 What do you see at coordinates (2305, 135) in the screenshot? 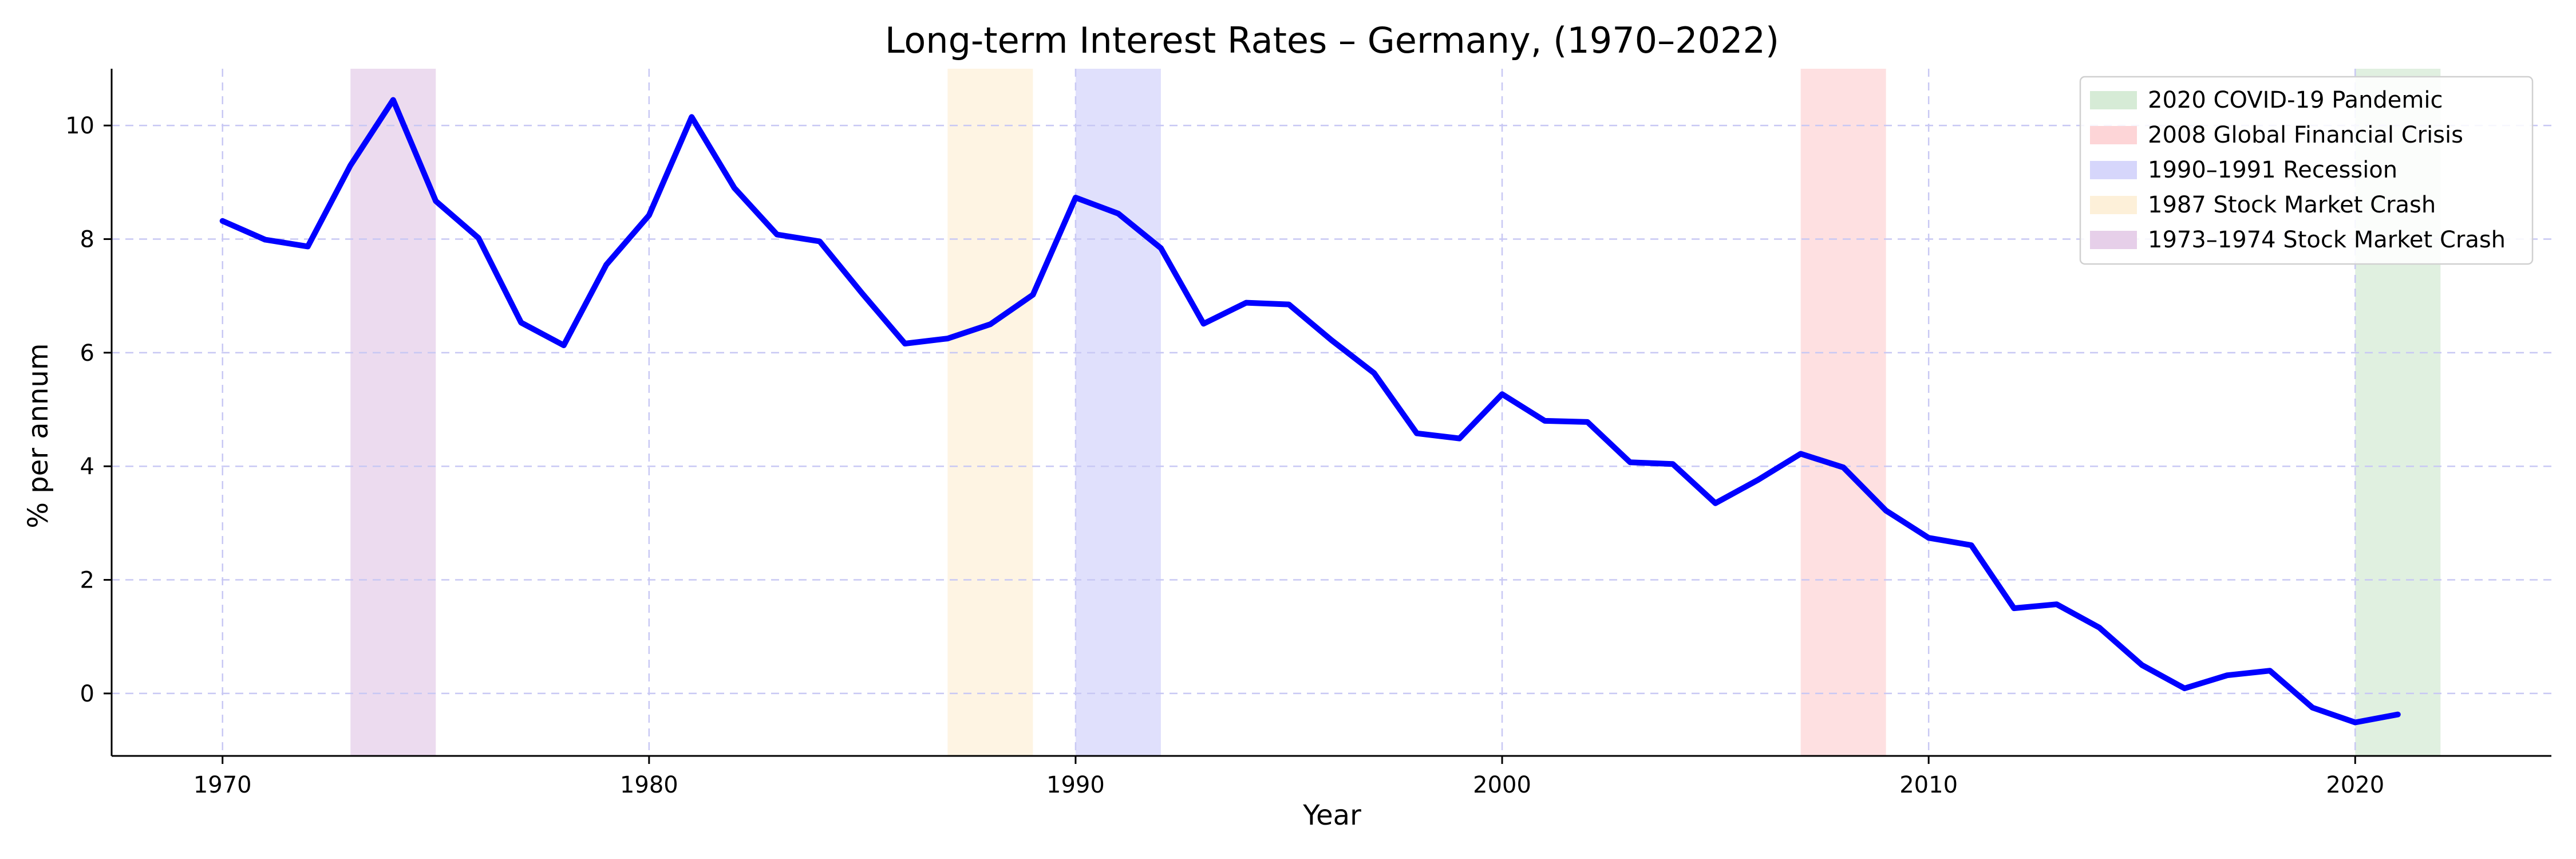
I see `legend-label-1: 2008 Global Financial Crisis` at bounding box center [2305, 135].